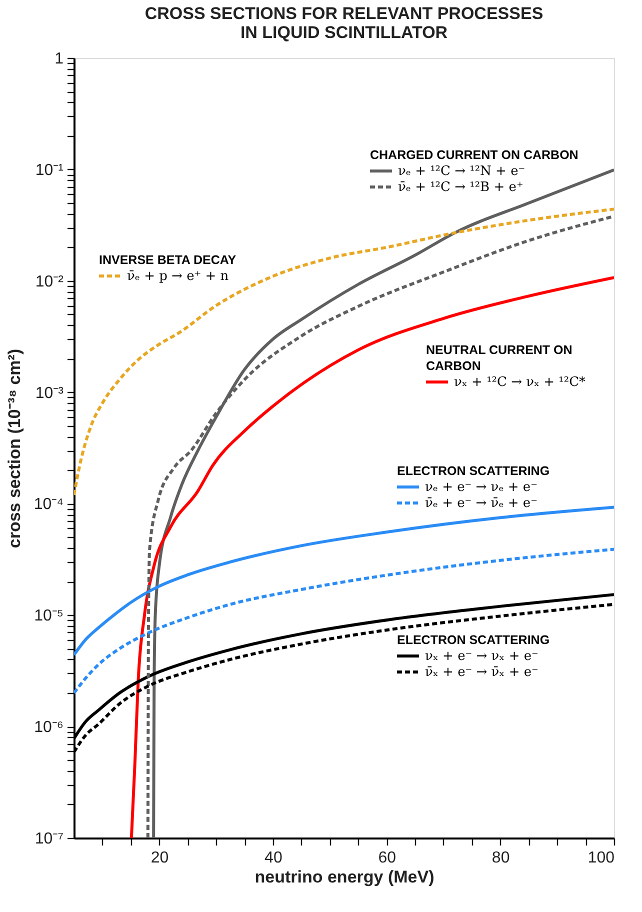  What do you see at coordinates (461, 187) in the screenshot?
I see `legend-label: ν̄ₑ + ¹²C → ¹²B + e⁺` at bounding box center [461, 187].